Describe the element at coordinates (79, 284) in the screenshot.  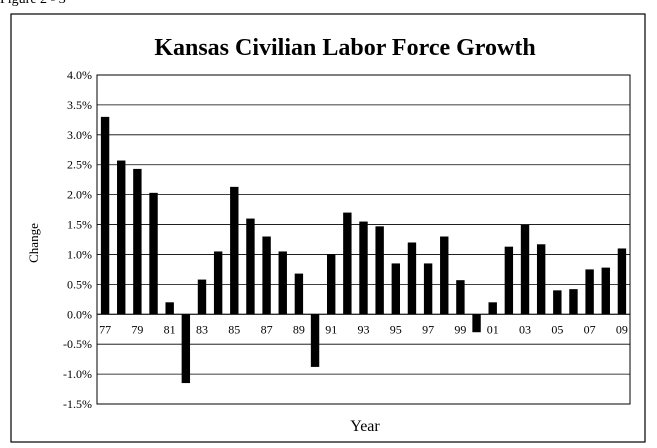
I see `y-tick-label: 0.5%` at that location.